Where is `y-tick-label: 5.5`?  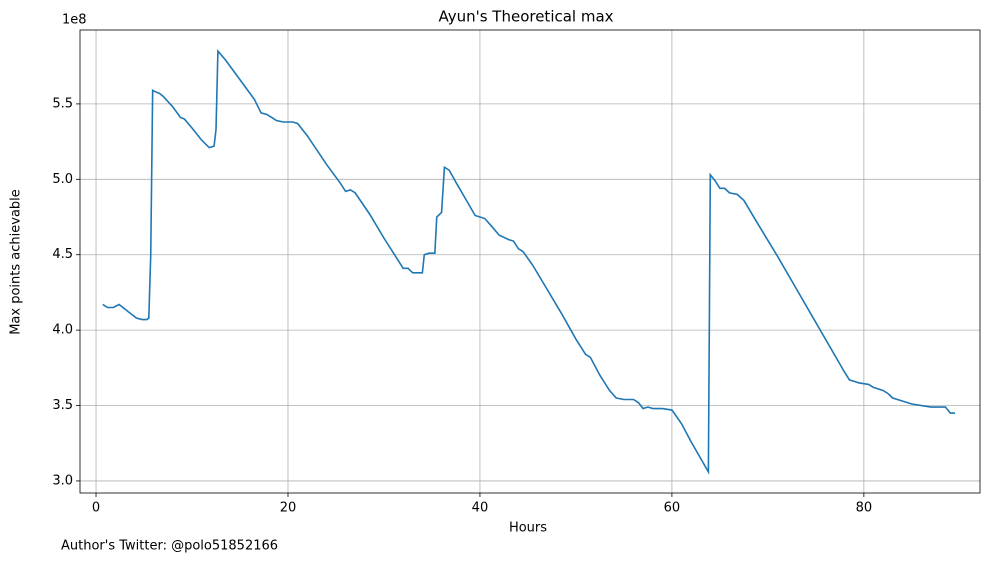 y-tick-label: 5.5 is located at coordinates (62, 103).